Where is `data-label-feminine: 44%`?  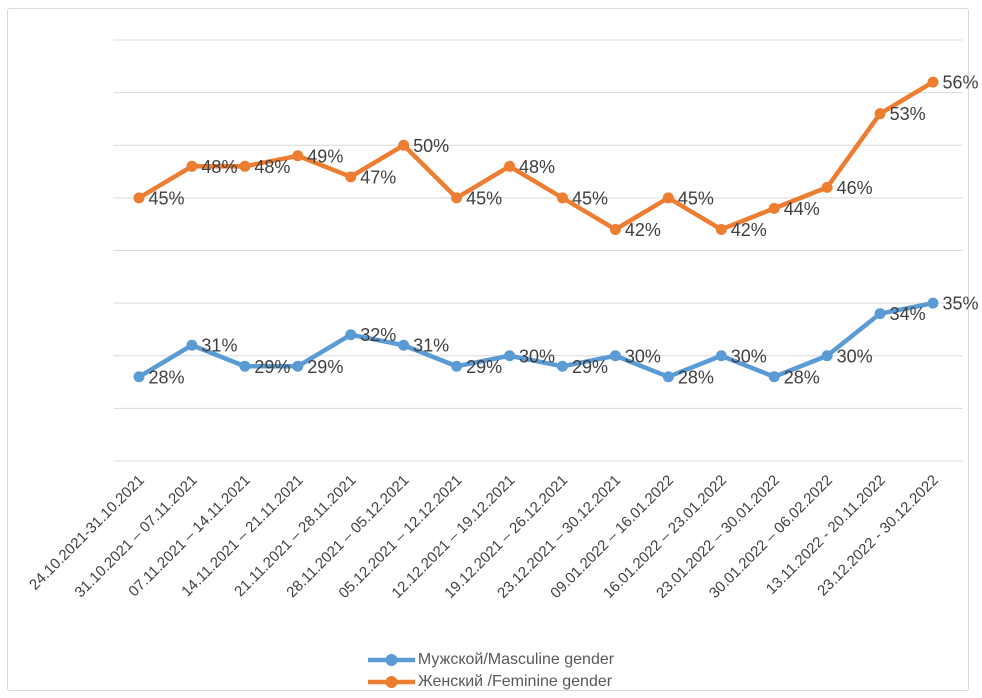 data-label-feminine: 44% is located at coordinates (802, 209).